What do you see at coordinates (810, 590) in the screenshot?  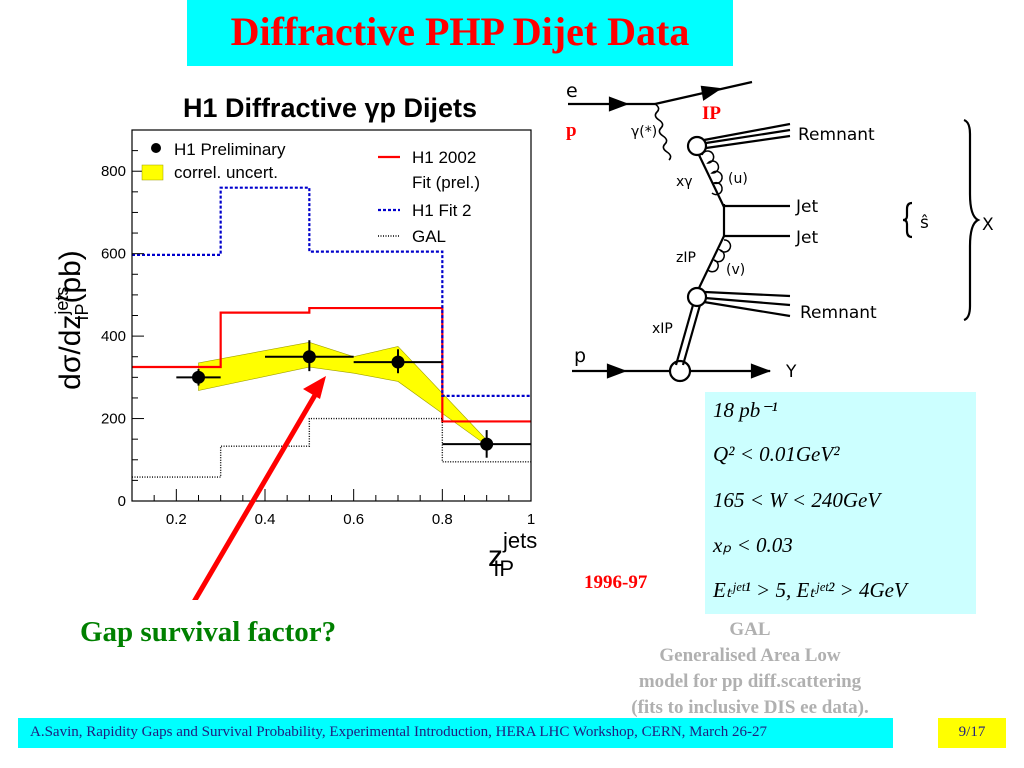 I see `param-et: Eₜʲᵉᵗ¹ > 5, Eₜʲᵉᵗ² > 4GeV` at bounding box center [810, 590].